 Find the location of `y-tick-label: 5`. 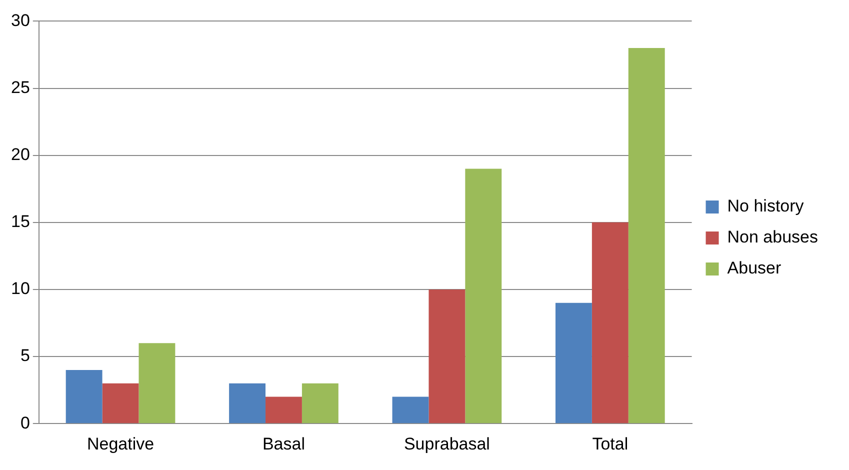

y-tick-label: 5 is located at coordinates (25, 356).